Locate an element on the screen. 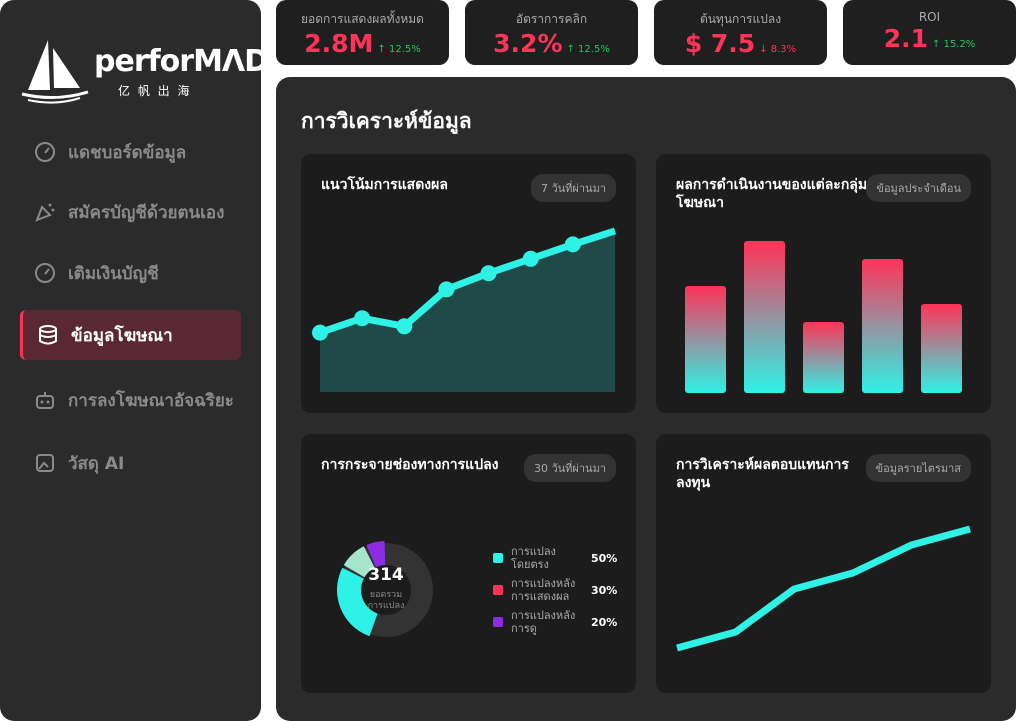  line is located at coordinates (823, 588).